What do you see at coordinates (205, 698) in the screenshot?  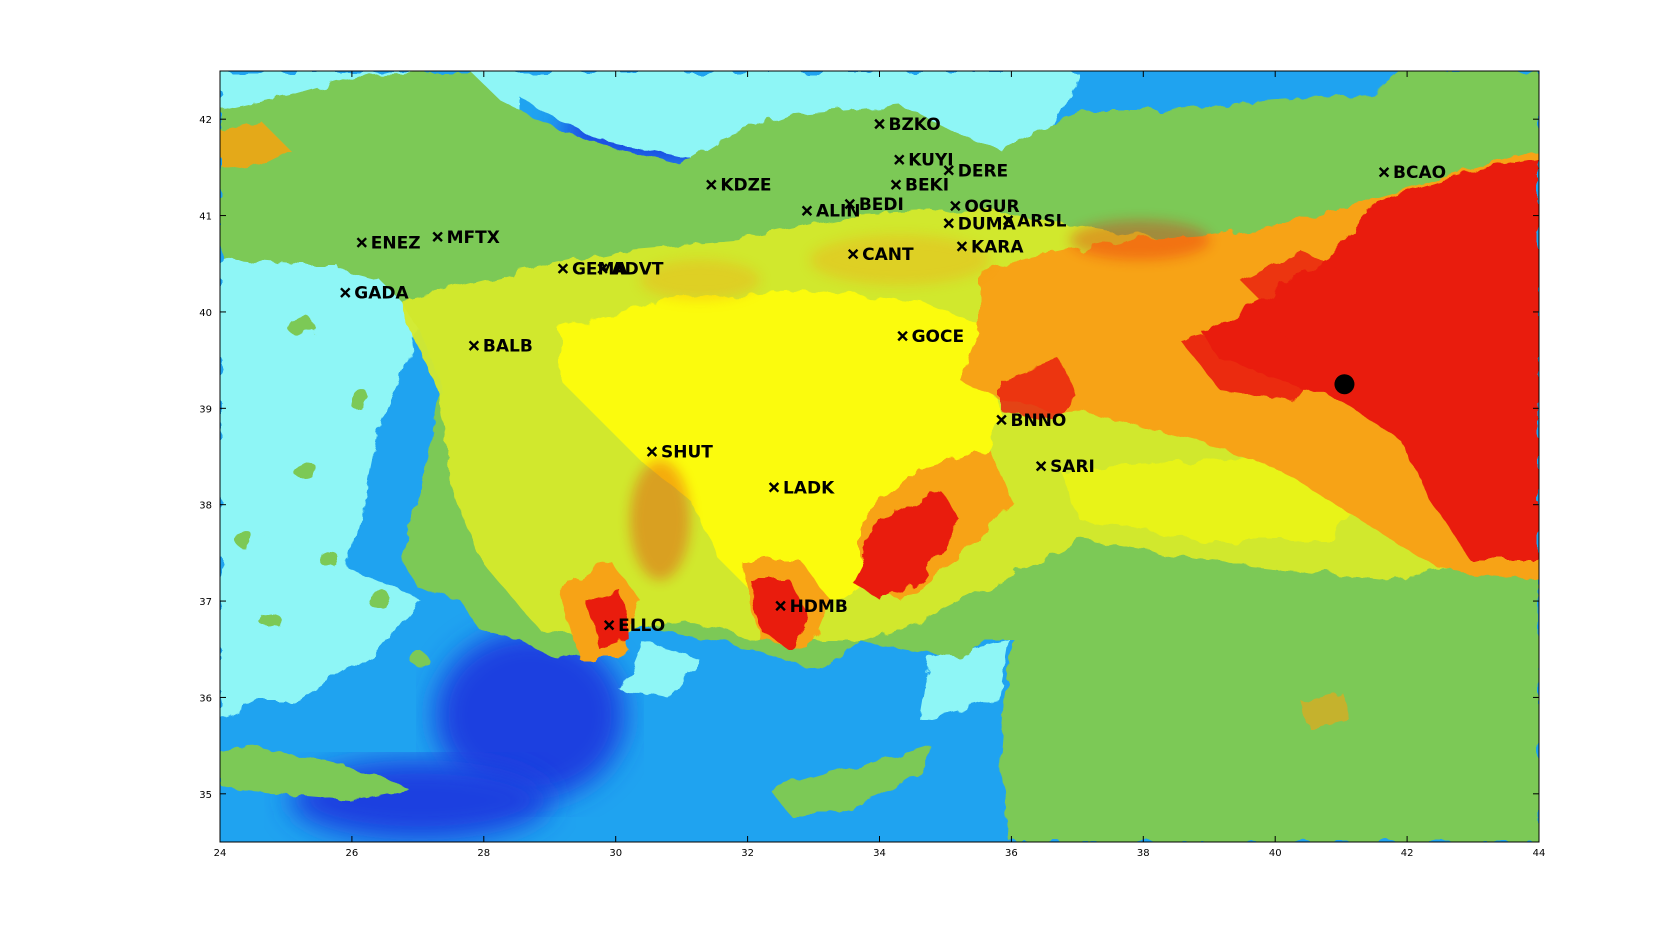 I see `y-tick-label: 36` at bounding box center [205, 698].